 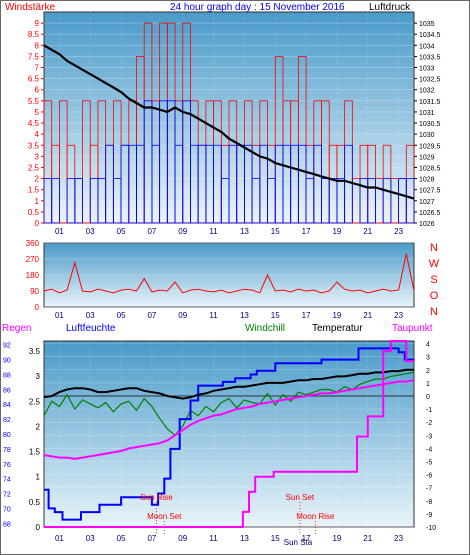 I want to click on temperature-tick-label: -1, so click(x=429, y=410).